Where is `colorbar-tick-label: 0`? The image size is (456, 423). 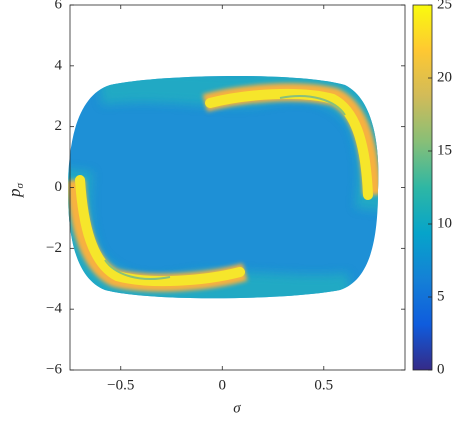
colorbar-tick-label: 0 is located at coordinates (441, 369).